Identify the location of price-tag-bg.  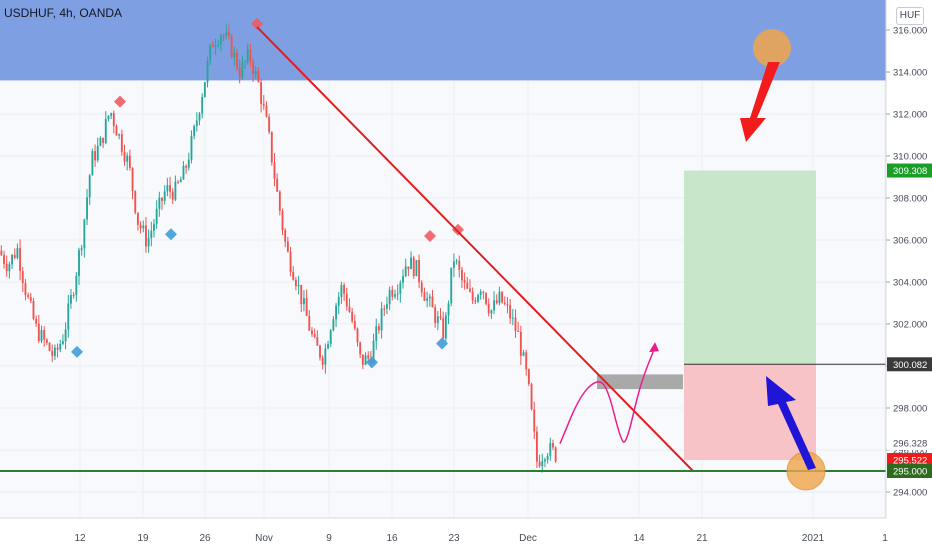
(909, 170).